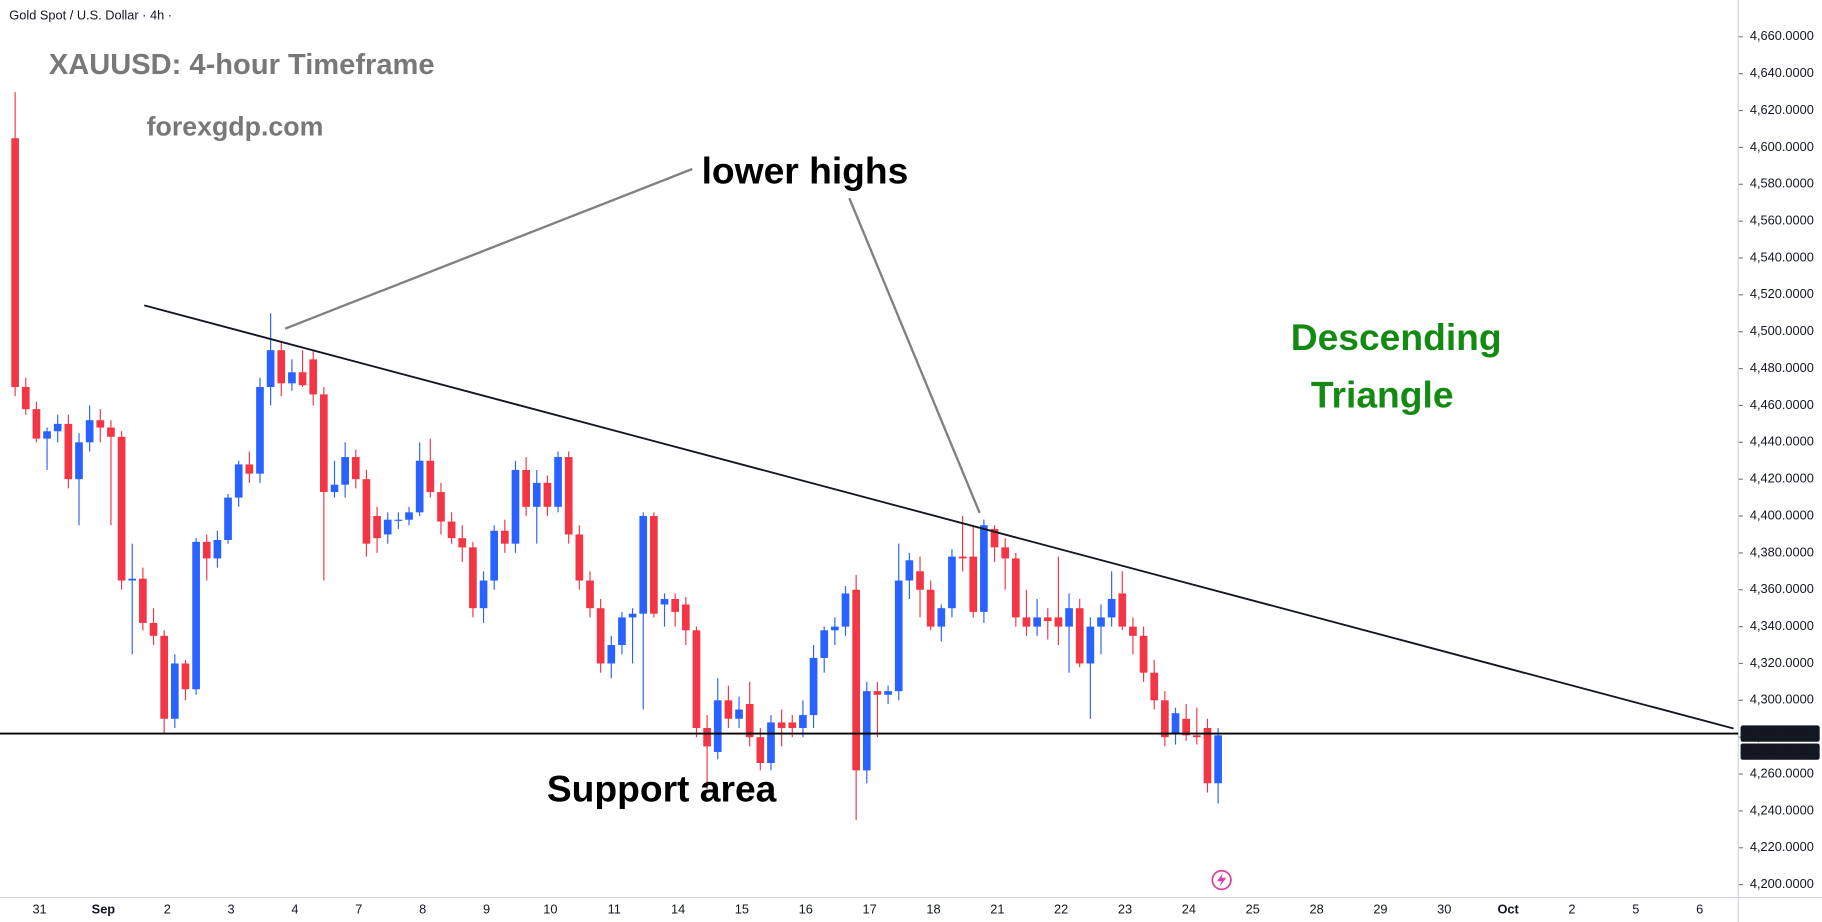 The image size is (1822, 922). Describe the element at coordinates (1782, 625) in the screenshot. I see `y-tick-label: 4,340.0000` at that location.